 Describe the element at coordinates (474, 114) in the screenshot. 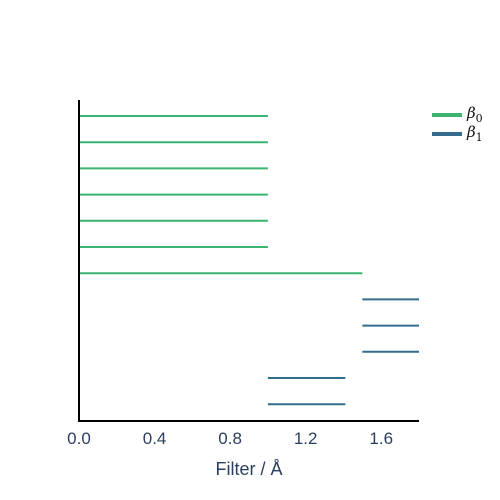

I see `legend-label-0: β0` at that location.